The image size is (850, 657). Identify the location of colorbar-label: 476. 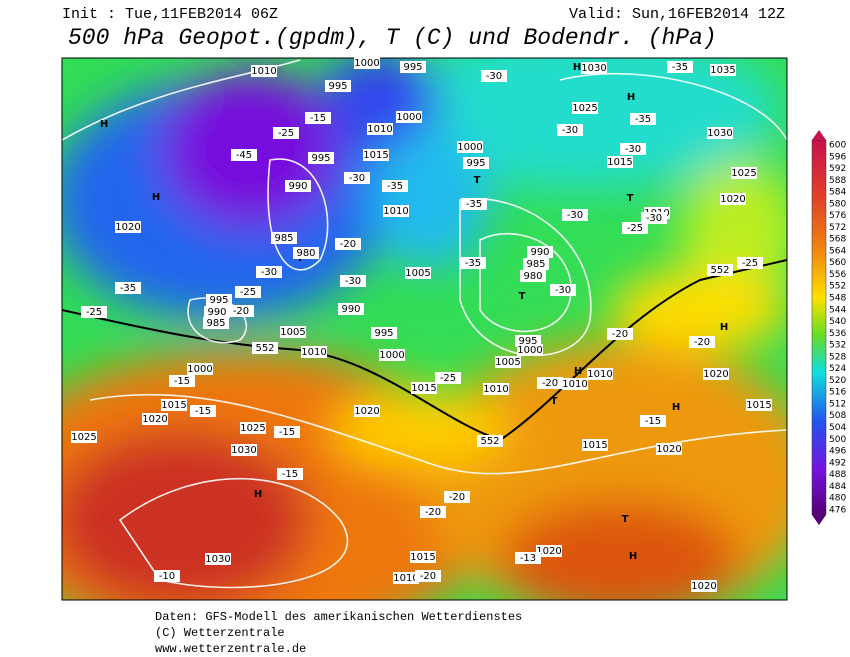
(837, 510).